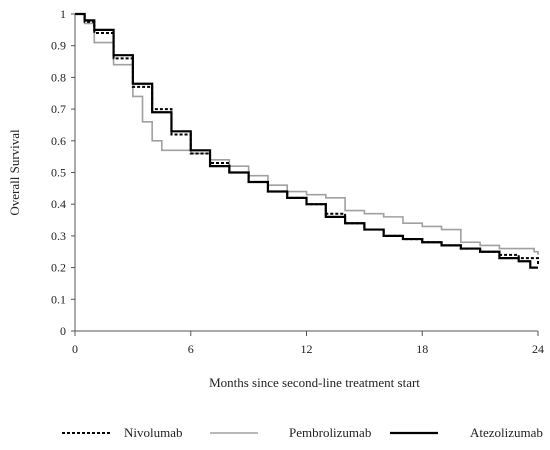 The width and height of the screenshot is (550, 450). What do you see at coordinates (63, 14) in the screenshot?
I see `y-tick-label: 1` at bounding box center [63, 14].